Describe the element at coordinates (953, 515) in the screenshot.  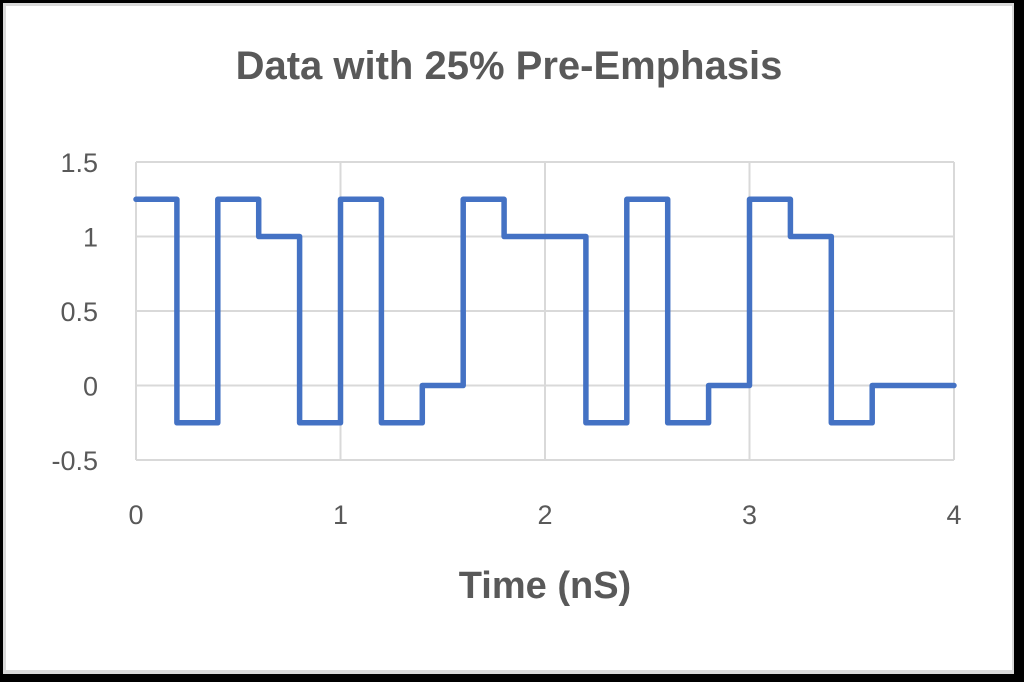
I see `x-tick-label: 4` at that location.